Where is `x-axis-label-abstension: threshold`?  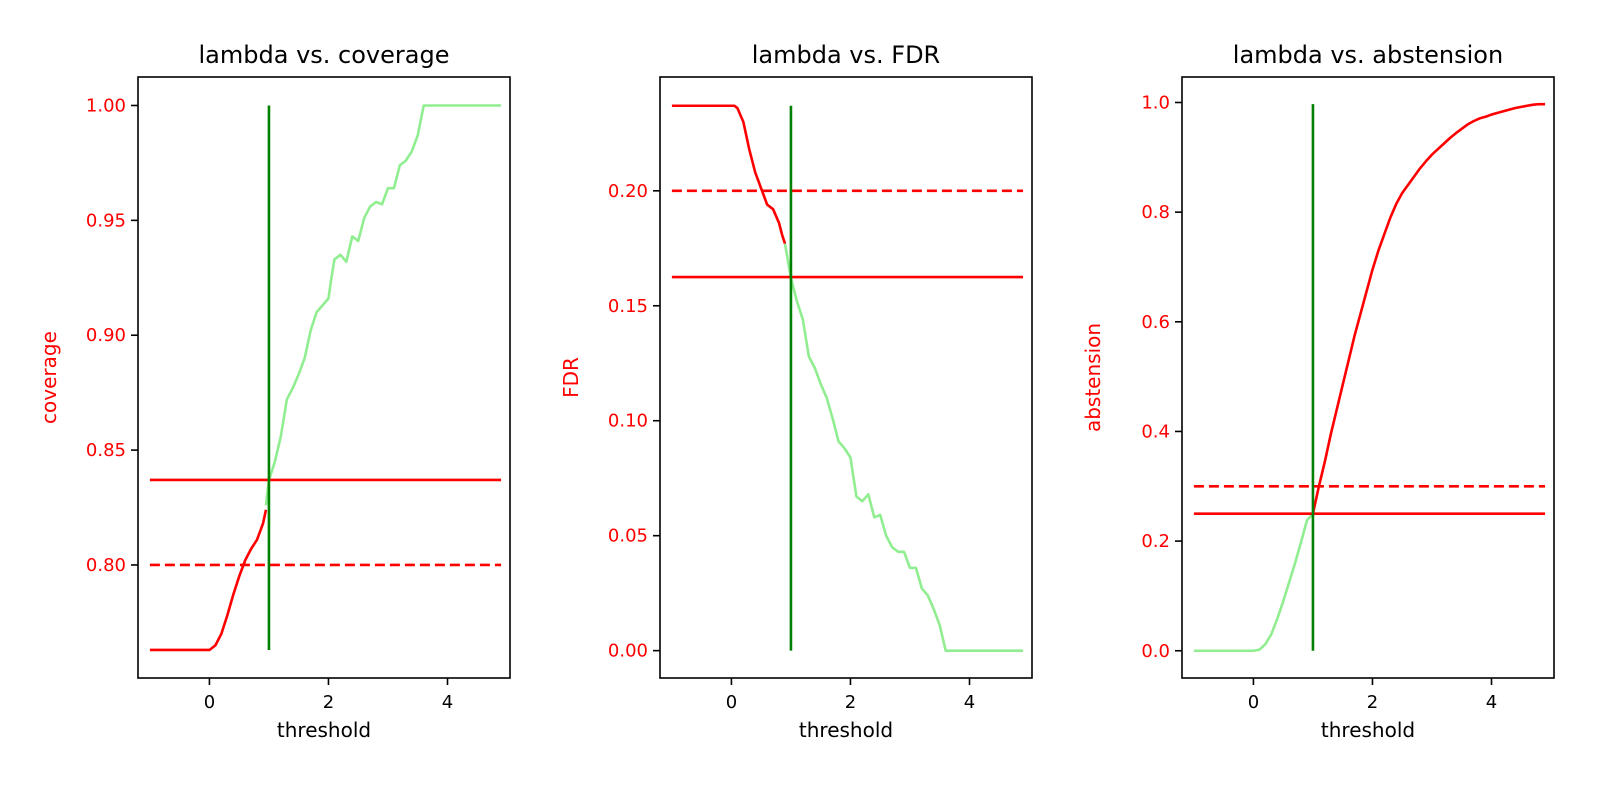
x-axis-label-abstension: threshold is located at coordinates (1368, 730).